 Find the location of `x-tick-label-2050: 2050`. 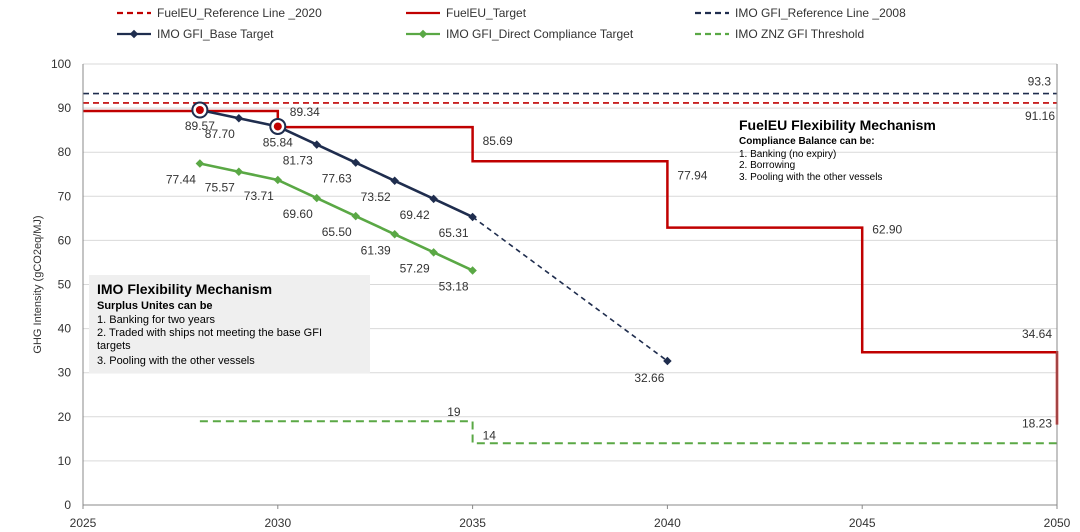

x-tick-label-2050: 2050 is located at coordinates (1057, 523).